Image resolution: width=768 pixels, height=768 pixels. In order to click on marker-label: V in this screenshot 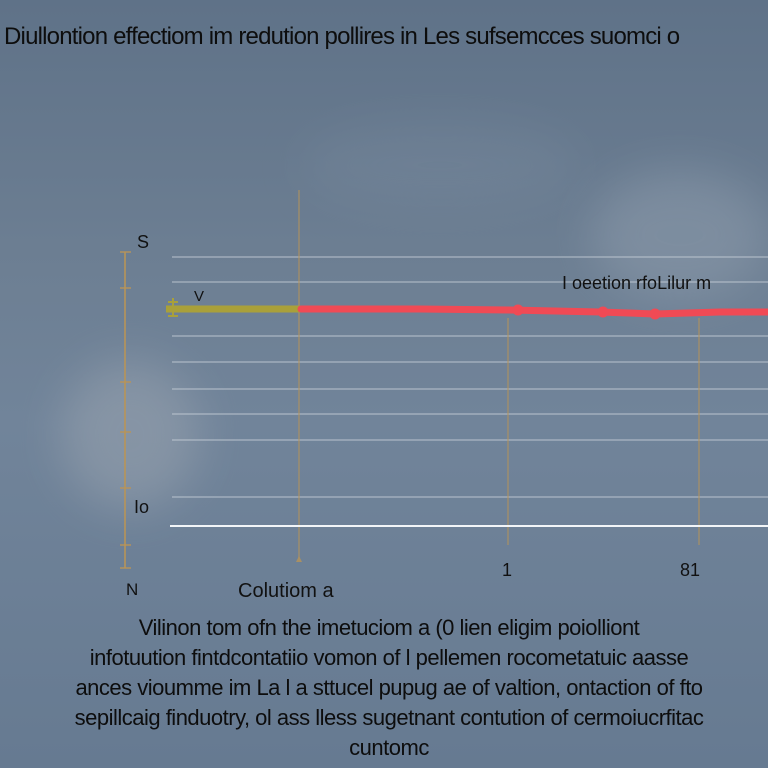, I will do `click(199, 296)`.